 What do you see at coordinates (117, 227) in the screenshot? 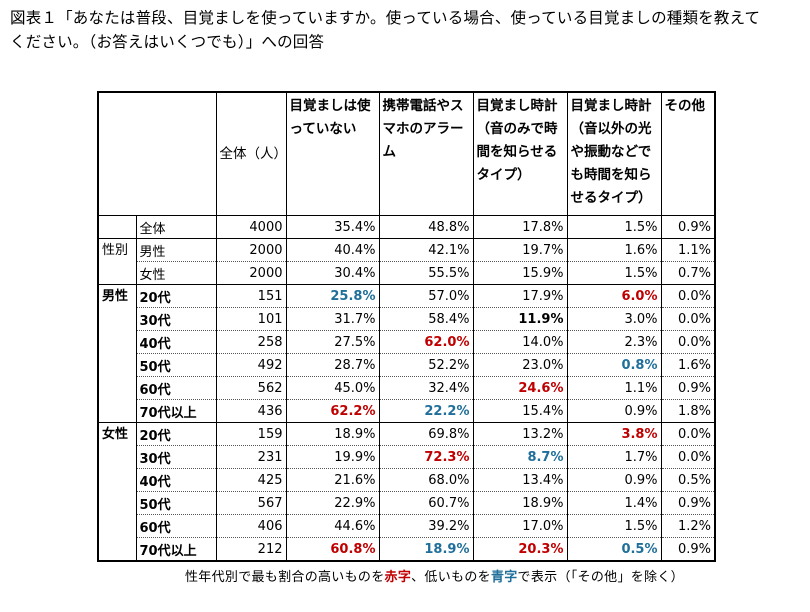
I see `group-label` at bounding box center [117, 227].